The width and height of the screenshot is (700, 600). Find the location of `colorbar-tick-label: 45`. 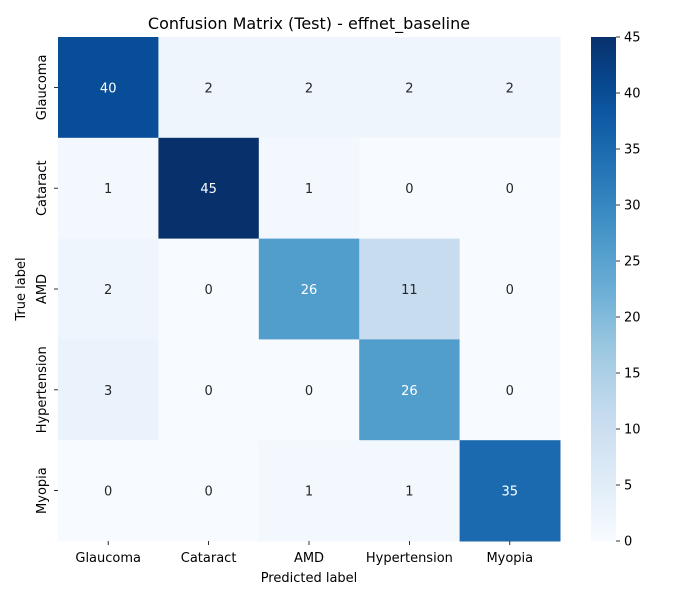

colorbar-tick-label: 45 is located at coordinates (632, 38).